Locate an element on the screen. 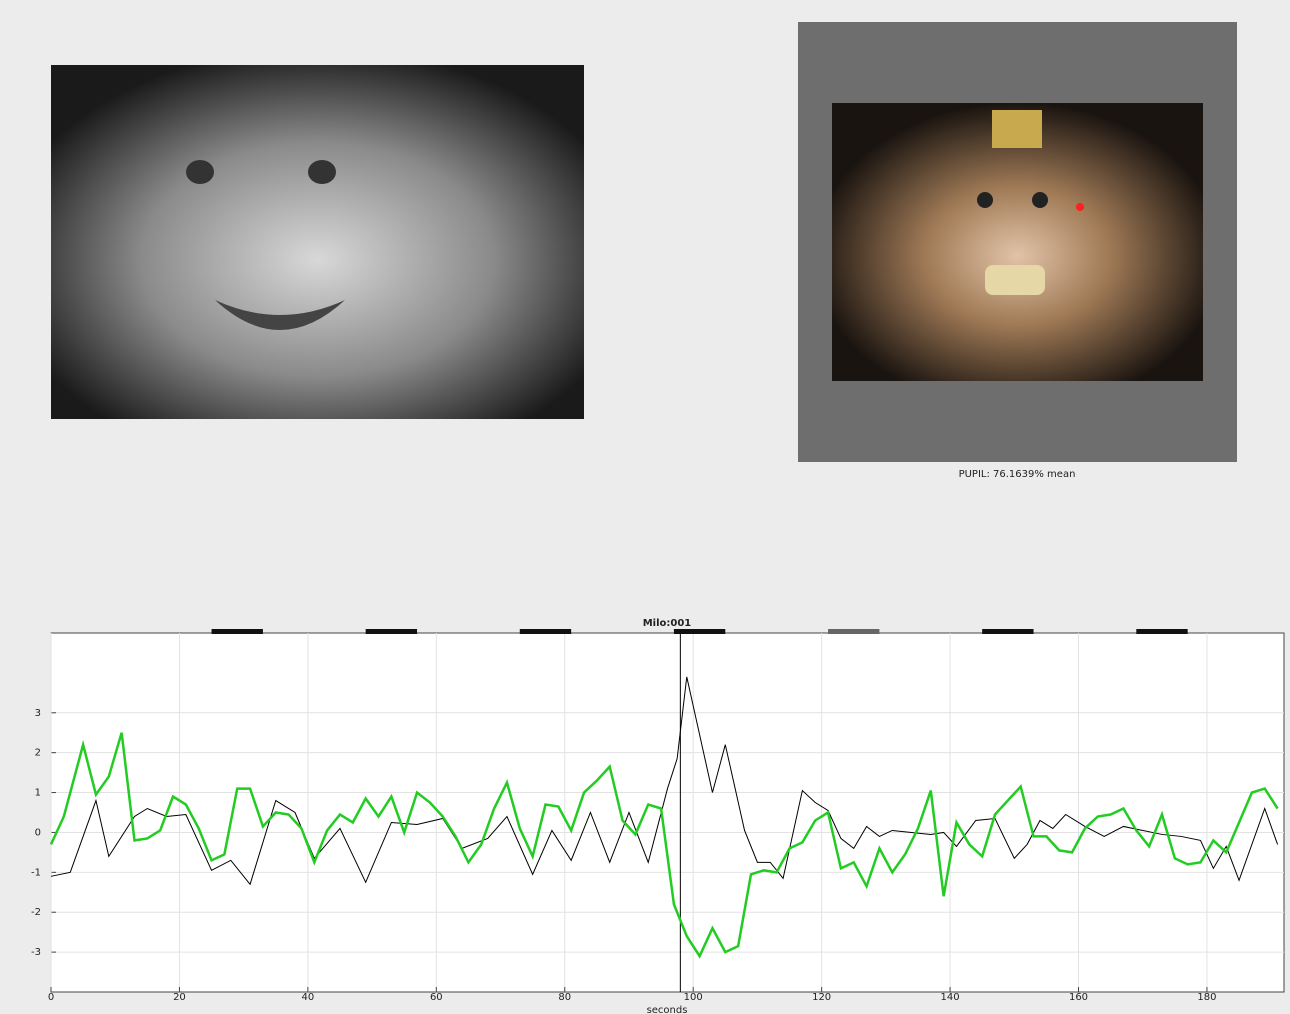 This screenshot has width=1290, height=1014. y-tick-label: -2 is located at coordinates (36, 912).